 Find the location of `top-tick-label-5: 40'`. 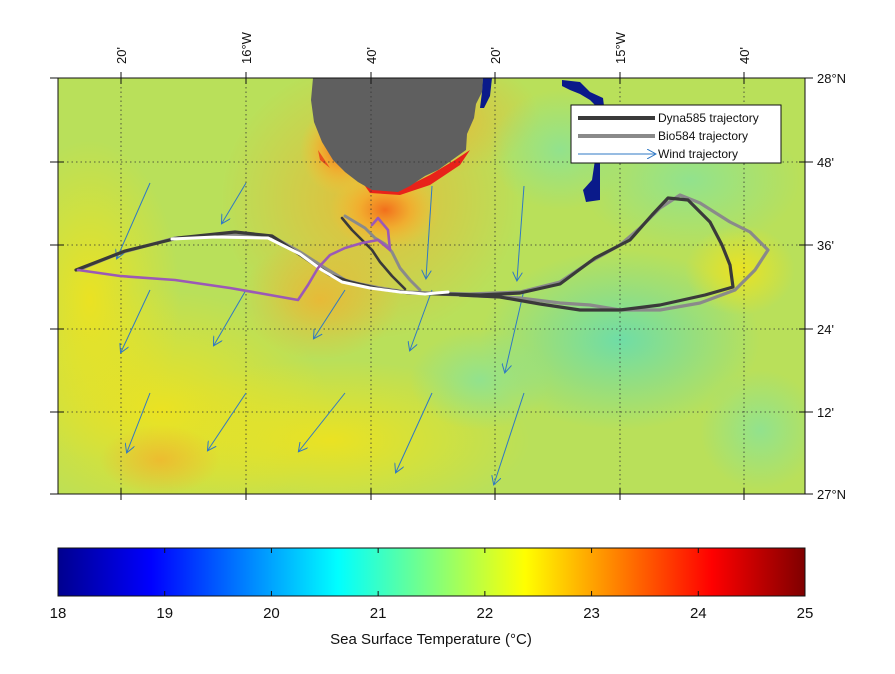

top-tick-label-5: 40' is located at coordinates (744, 55).